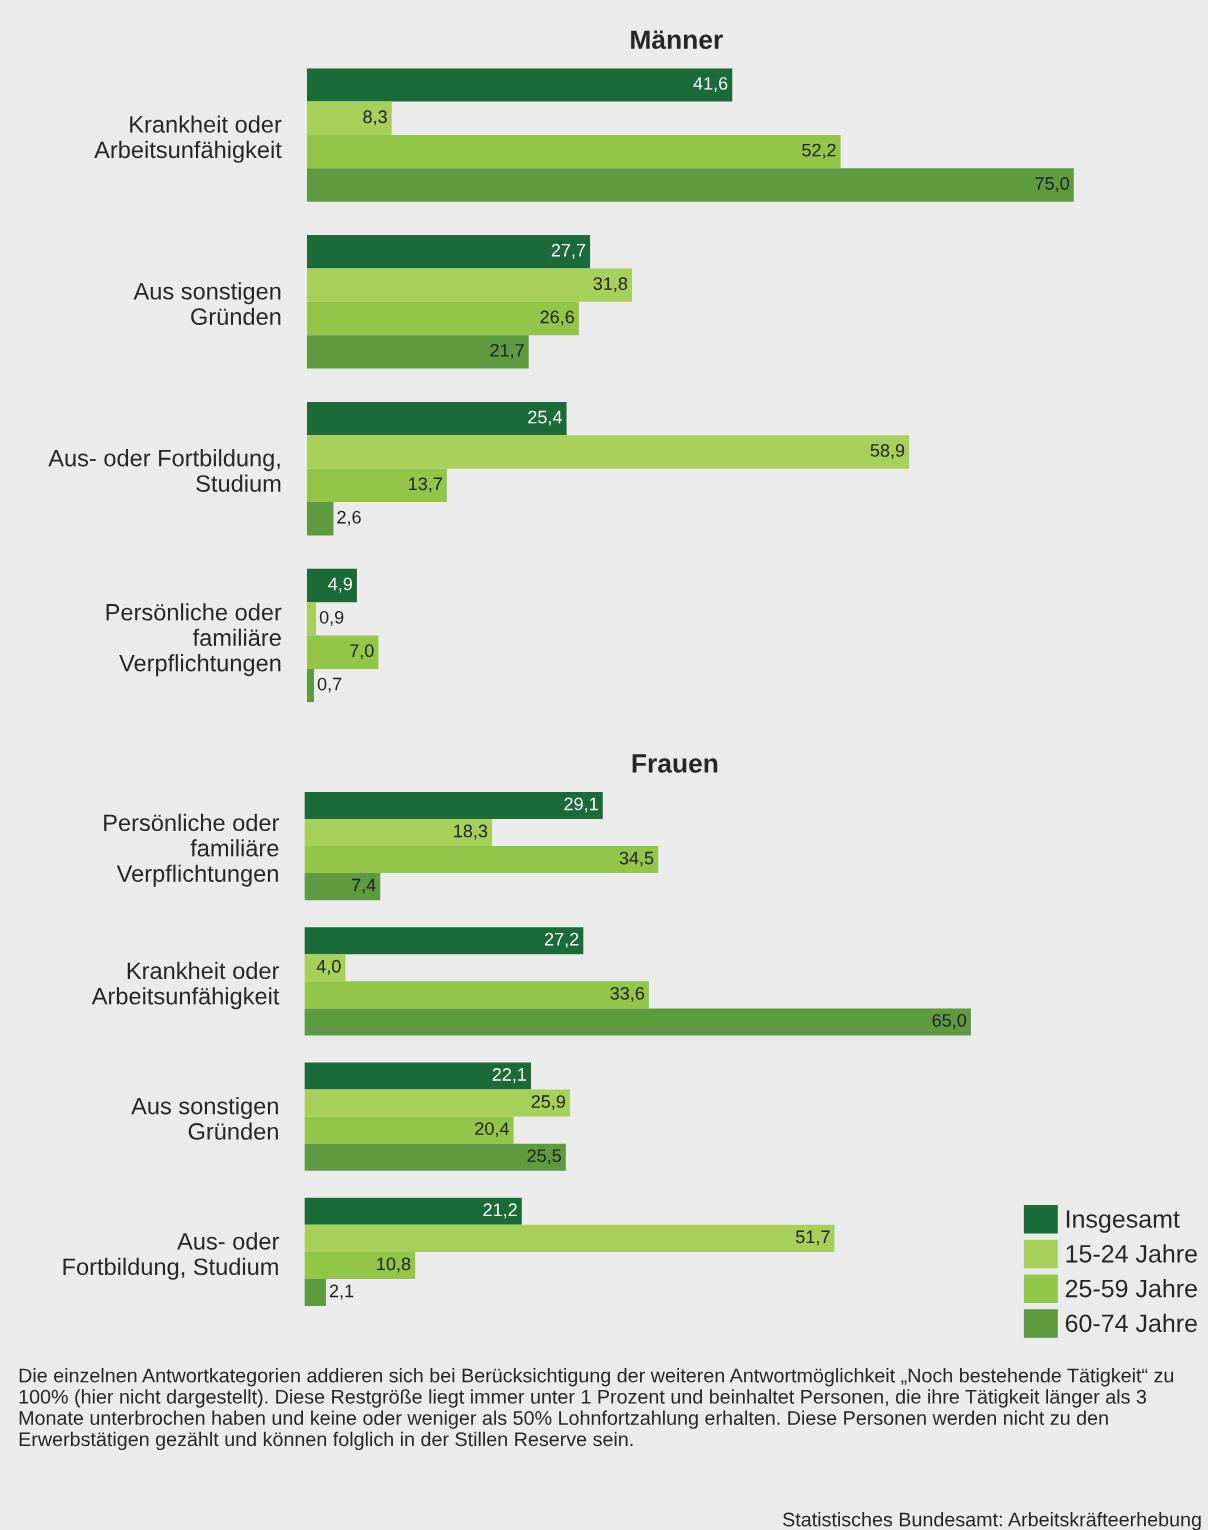  What do you see at coordinates (627, 994) in the screenshot?
I see `data-label: 33,6` at bounding box center [627, 994].